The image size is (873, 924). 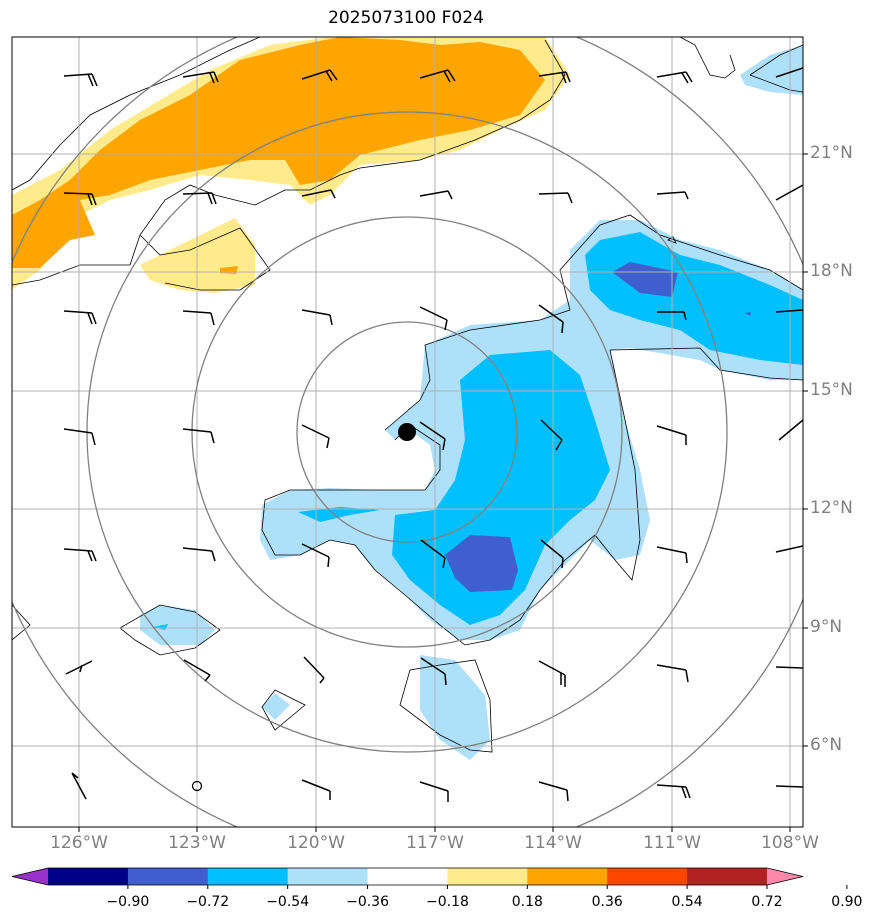 I want to click on colorbar-outline, so click(x=407, y=876).